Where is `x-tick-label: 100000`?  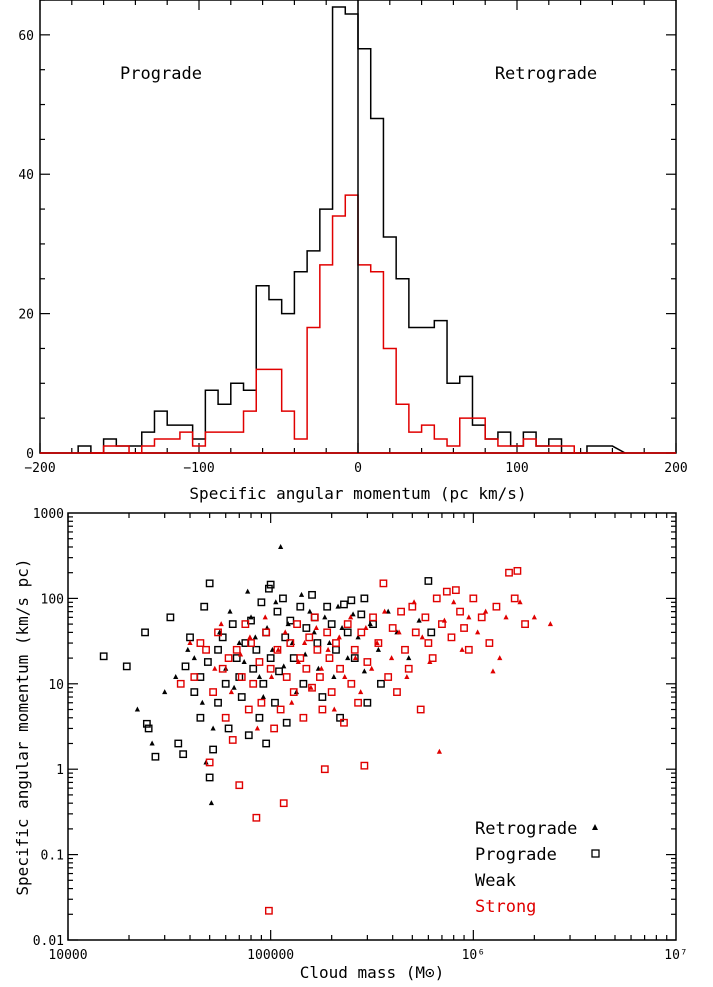
x-tick-label: 100000 is located at coordinates (270, 955).